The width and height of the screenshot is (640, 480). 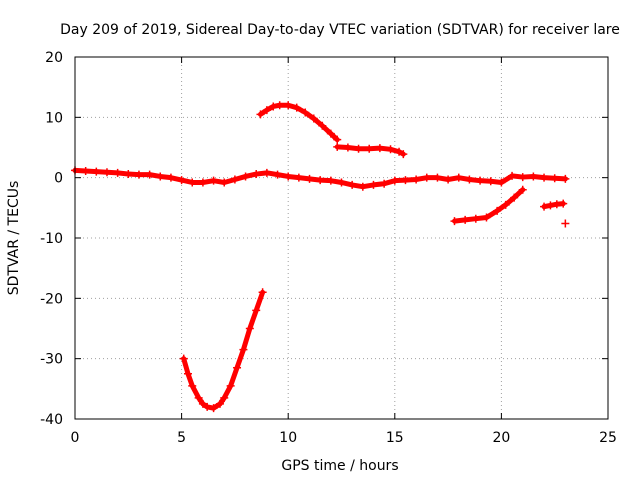 I want to click on x-tick-label: 25, so click(x=608, y=438).